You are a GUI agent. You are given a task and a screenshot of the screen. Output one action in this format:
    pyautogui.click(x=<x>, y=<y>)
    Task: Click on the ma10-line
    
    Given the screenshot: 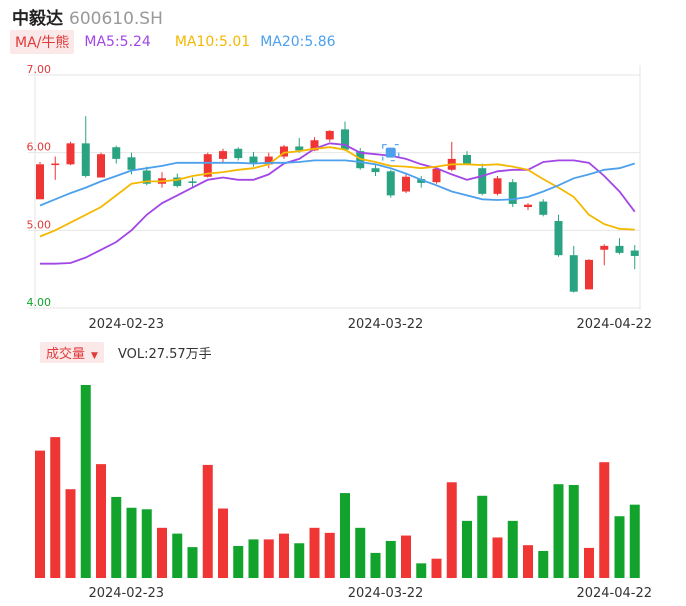 What is the action you would take?
    pyautogui.click(x=337, y=192)
    